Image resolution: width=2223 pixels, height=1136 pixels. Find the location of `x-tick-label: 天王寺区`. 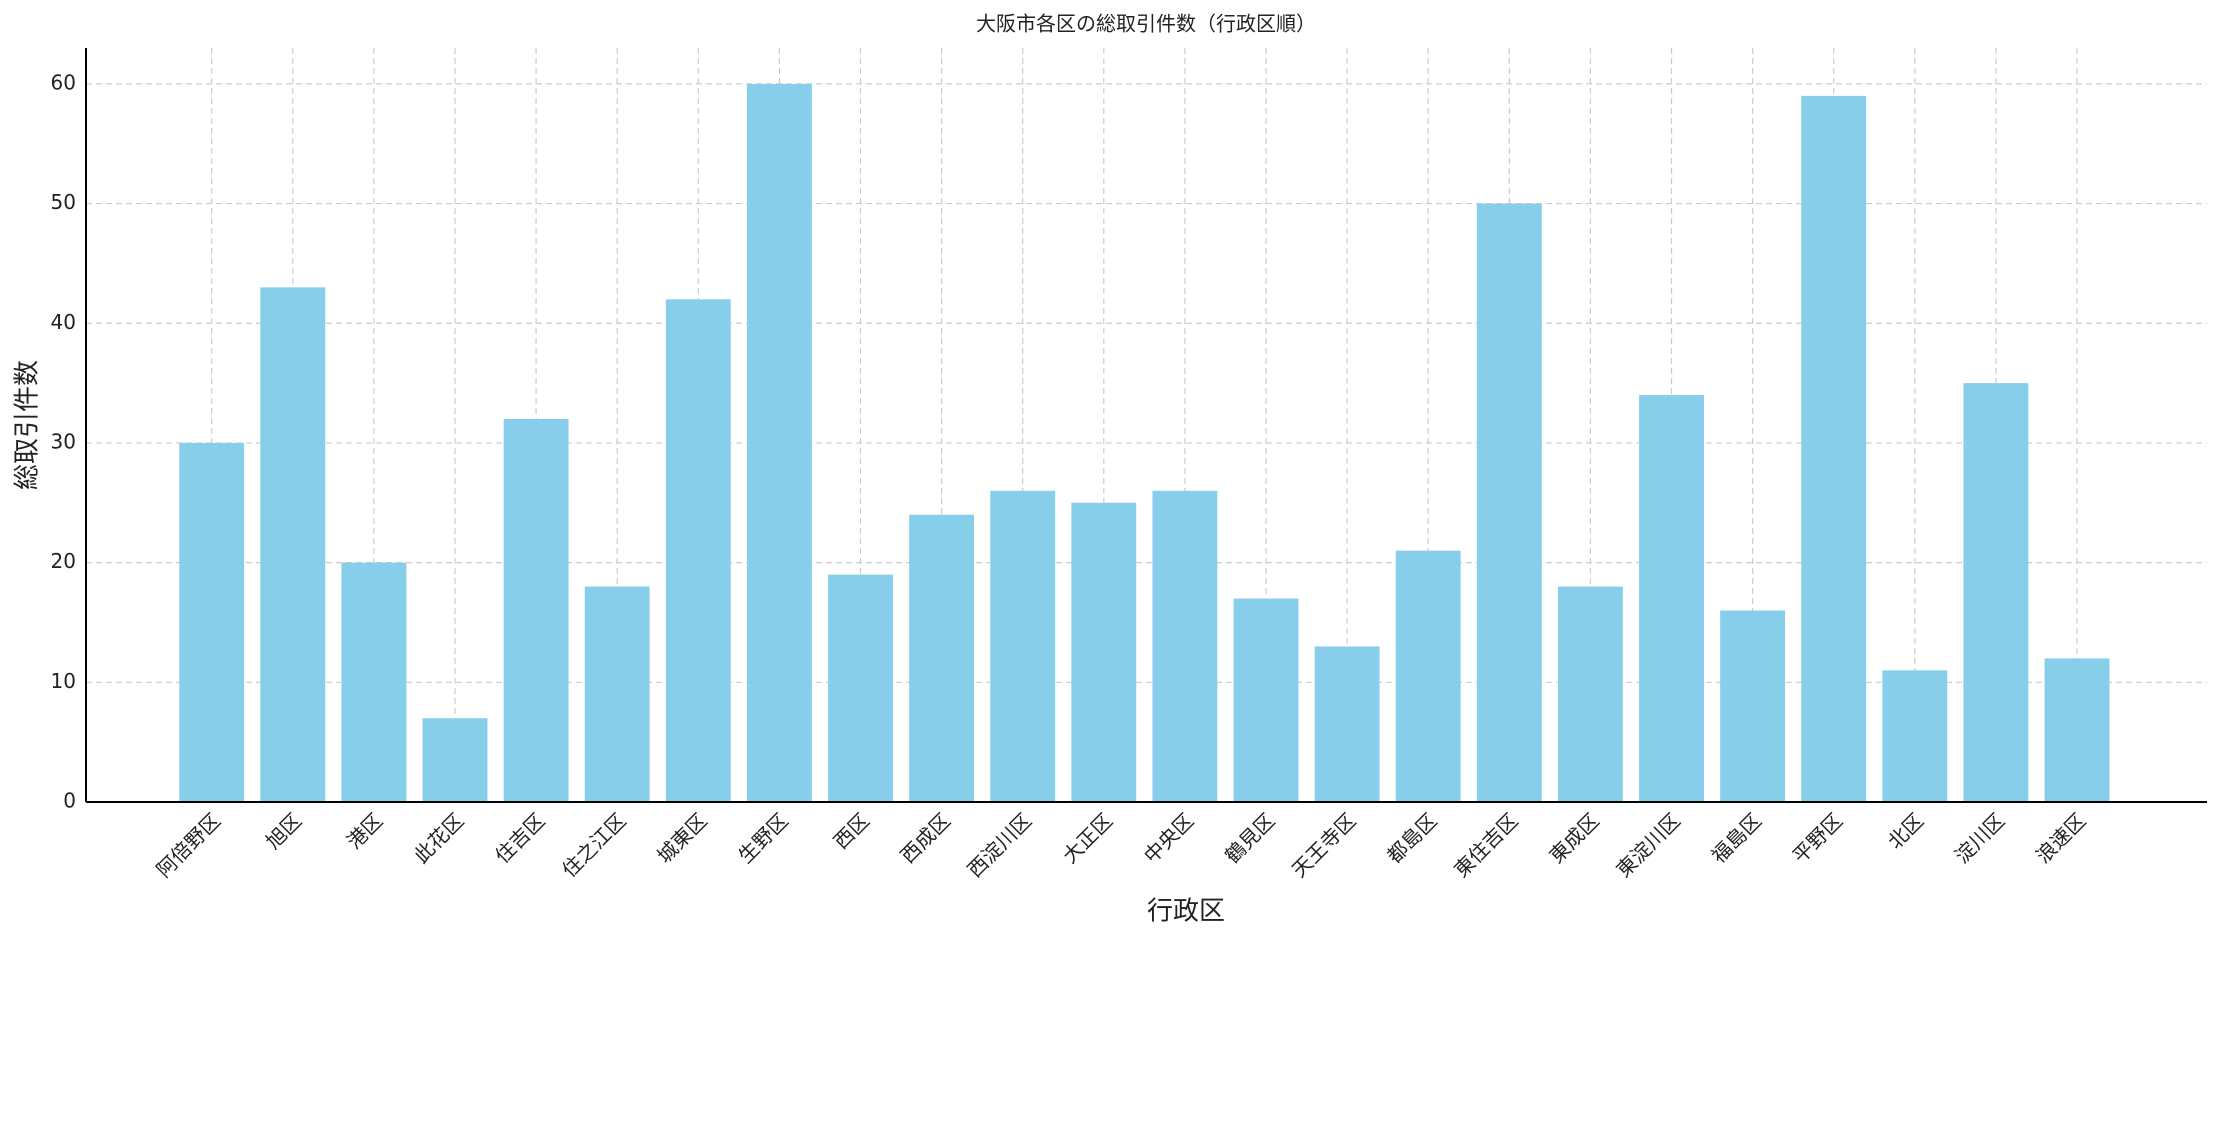

x-tick-label: 天王寺区 is located at coordinates (1324, 845).